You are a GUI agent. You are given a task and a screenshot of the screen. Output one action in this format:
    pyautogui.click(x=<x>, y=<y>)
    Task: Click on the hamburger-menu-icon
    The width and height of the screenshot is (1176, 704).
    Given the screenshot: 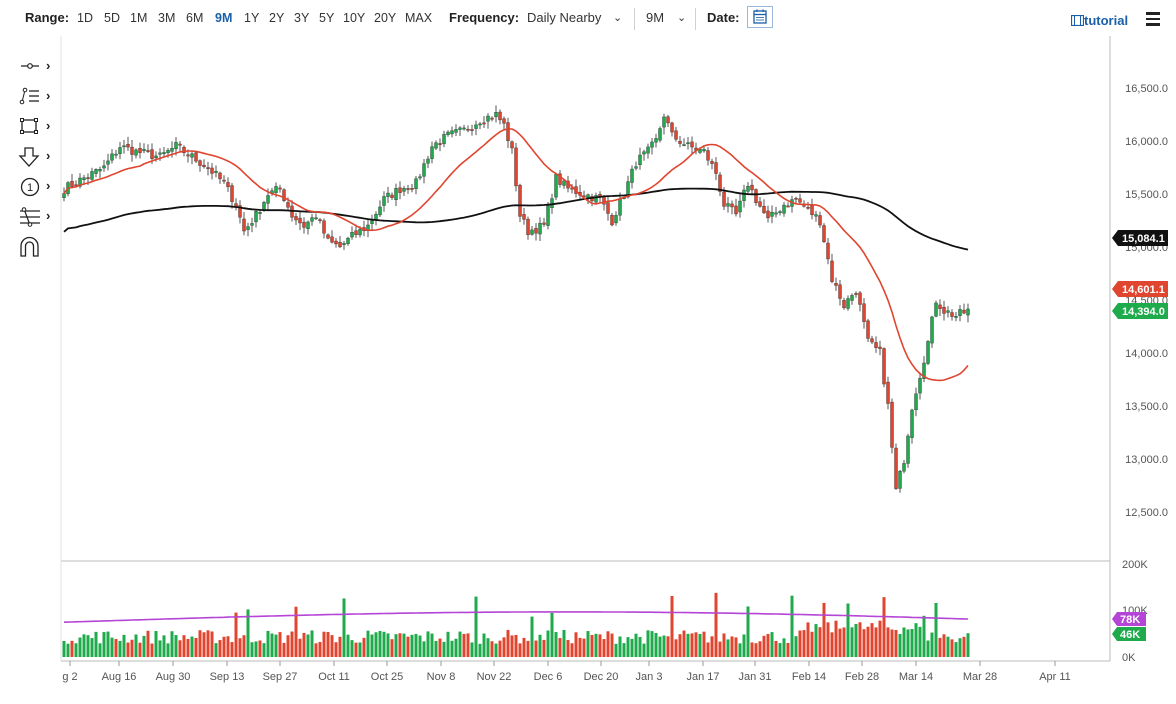 What is the action you would take?
    pyautogui.click(x=1153, y=20)
    